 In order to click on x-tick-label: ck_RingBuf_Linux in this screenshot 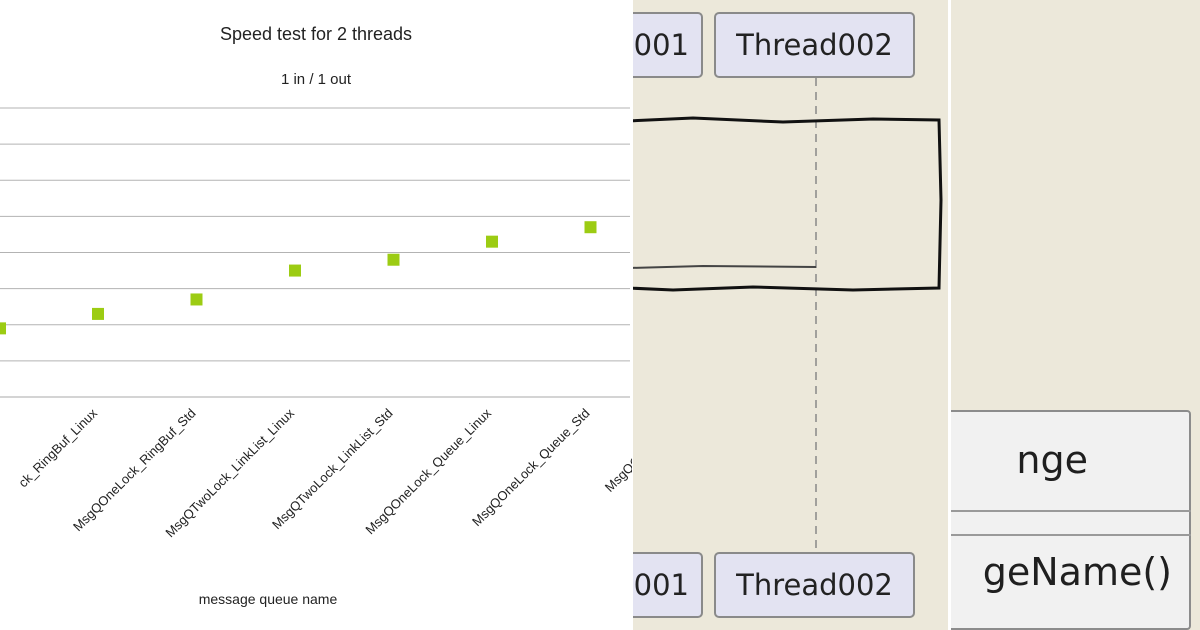, I will do `click(57, 447)`.